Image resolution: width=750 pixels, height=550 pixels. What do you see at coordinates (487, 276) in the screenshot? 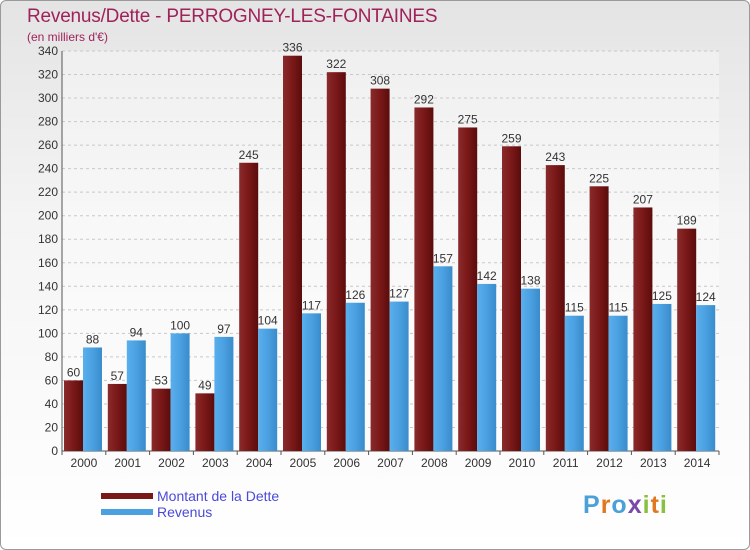
I see `data-label-revenue: 142` at bounding box center [487, 276].